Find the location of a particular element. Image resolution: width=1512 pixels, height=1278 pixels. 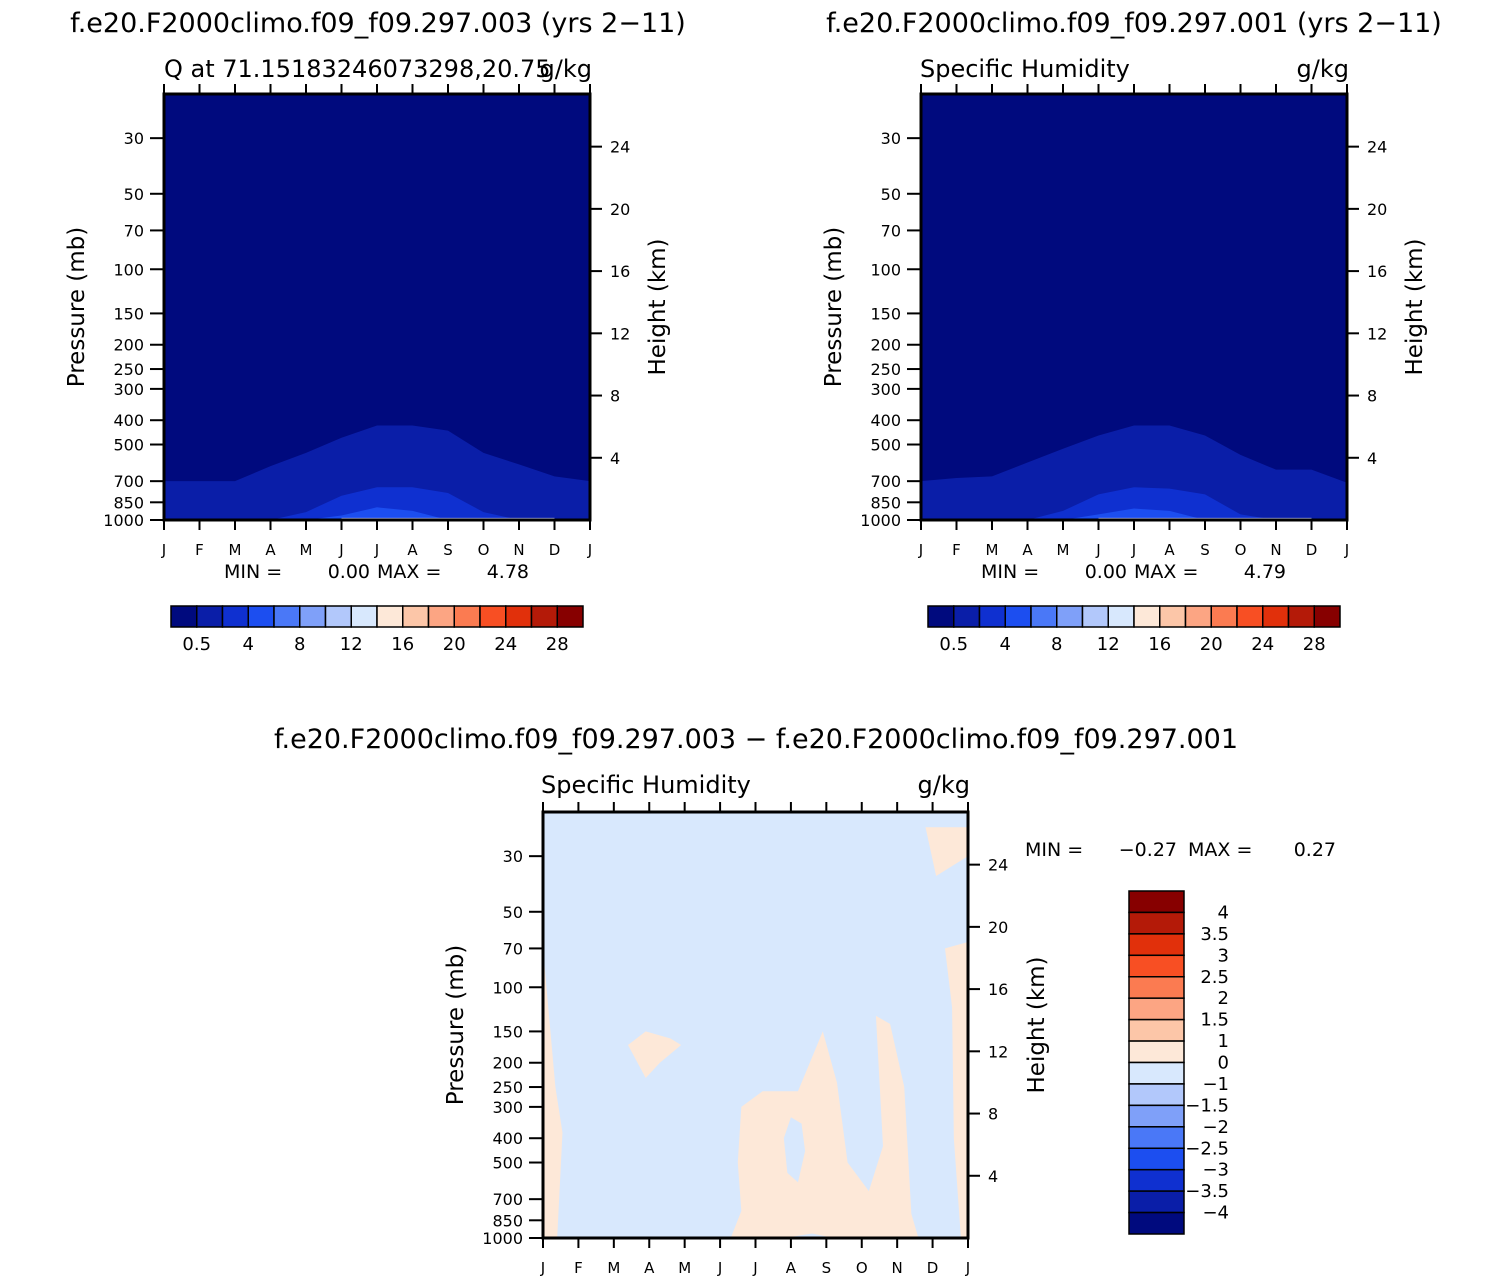

pressure-tick-label: 50 is located at coordinates (891, 194).